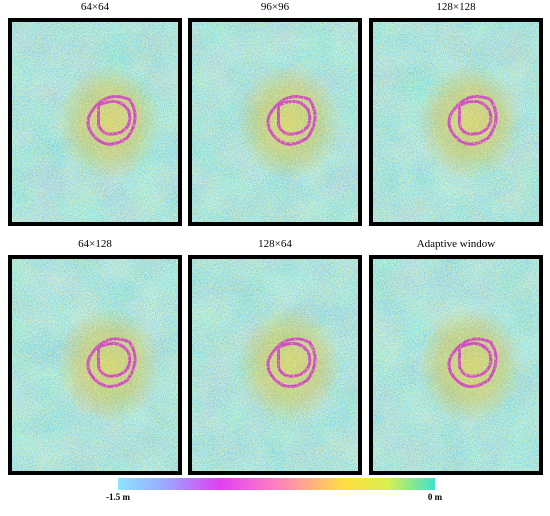  I want to click on panel-title: 64×128, so click(95, 244).